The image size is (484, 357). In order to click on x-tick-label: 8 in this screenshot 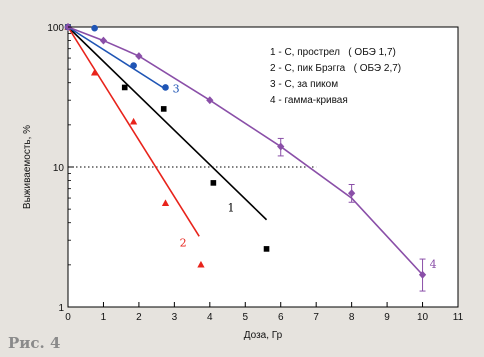, I will do `click(352, 317)`.